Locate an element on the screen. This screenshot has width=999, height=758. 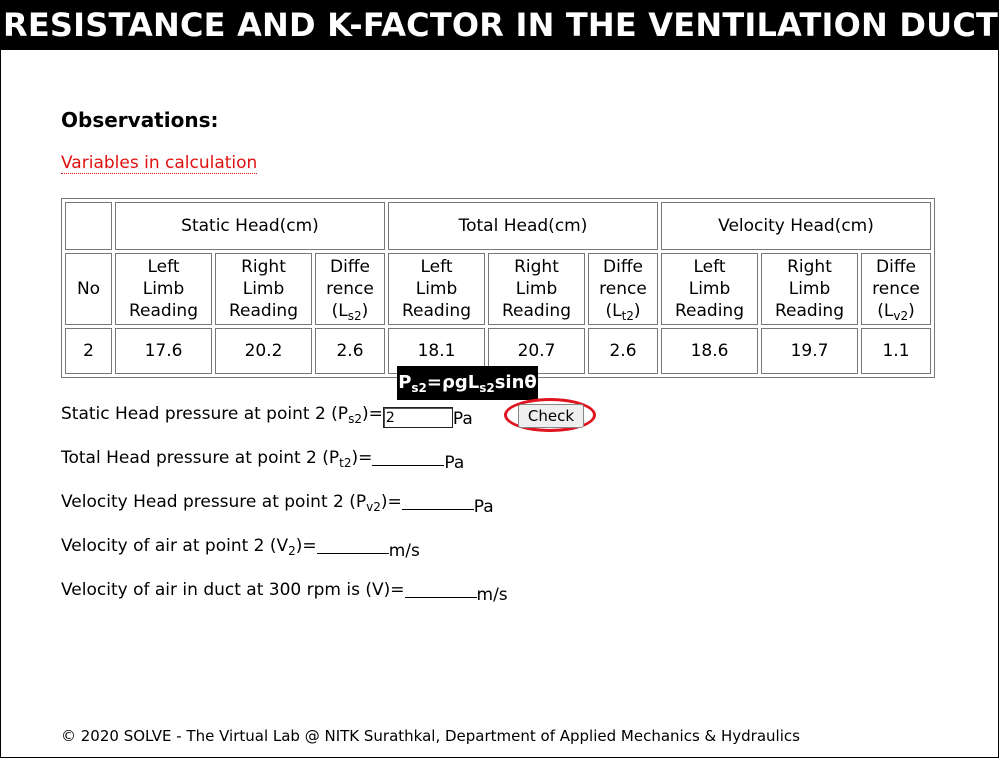
total-right-header: Right Limb Reading is located at coordinates (536, 289).